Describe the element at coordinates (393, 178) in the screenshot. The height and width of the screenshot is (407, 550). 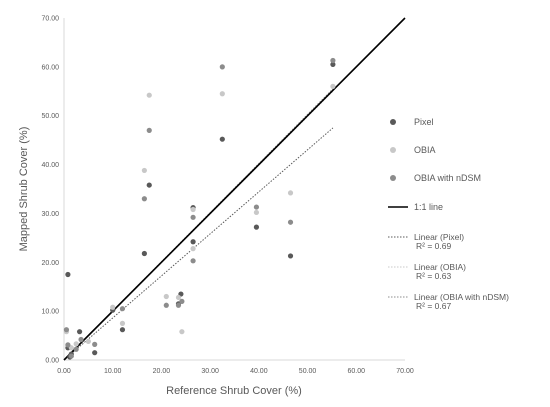
I see `legend-marker-obia-ndsm` at that location.